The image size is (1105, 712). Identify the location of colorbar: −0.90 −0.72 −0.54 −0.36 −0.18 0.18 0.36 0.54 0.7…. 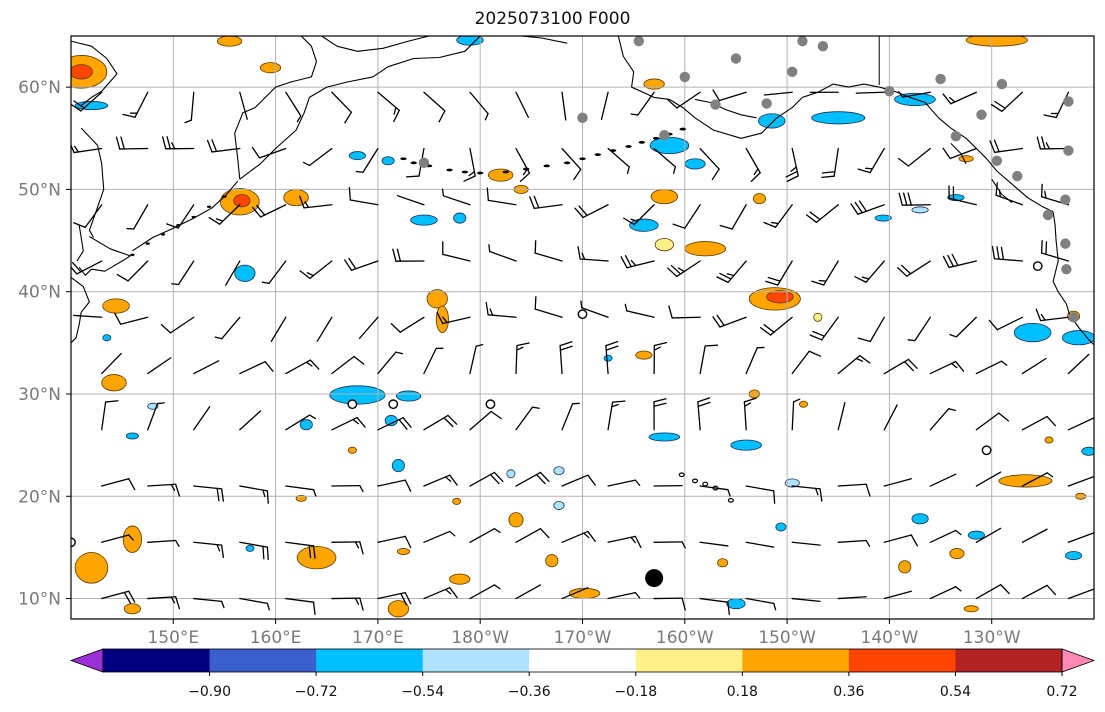
(582, 674).